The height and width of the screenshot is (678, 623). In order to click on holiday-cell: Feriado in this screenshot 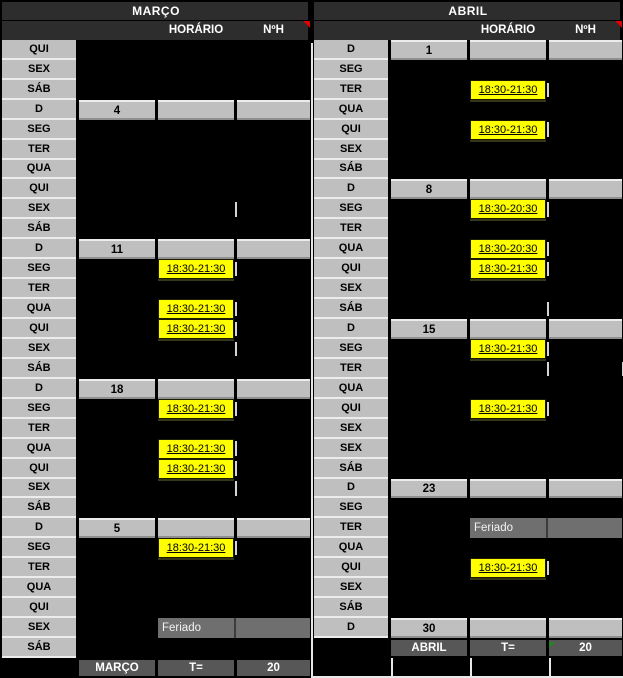, I will do `click(546, 528)`.